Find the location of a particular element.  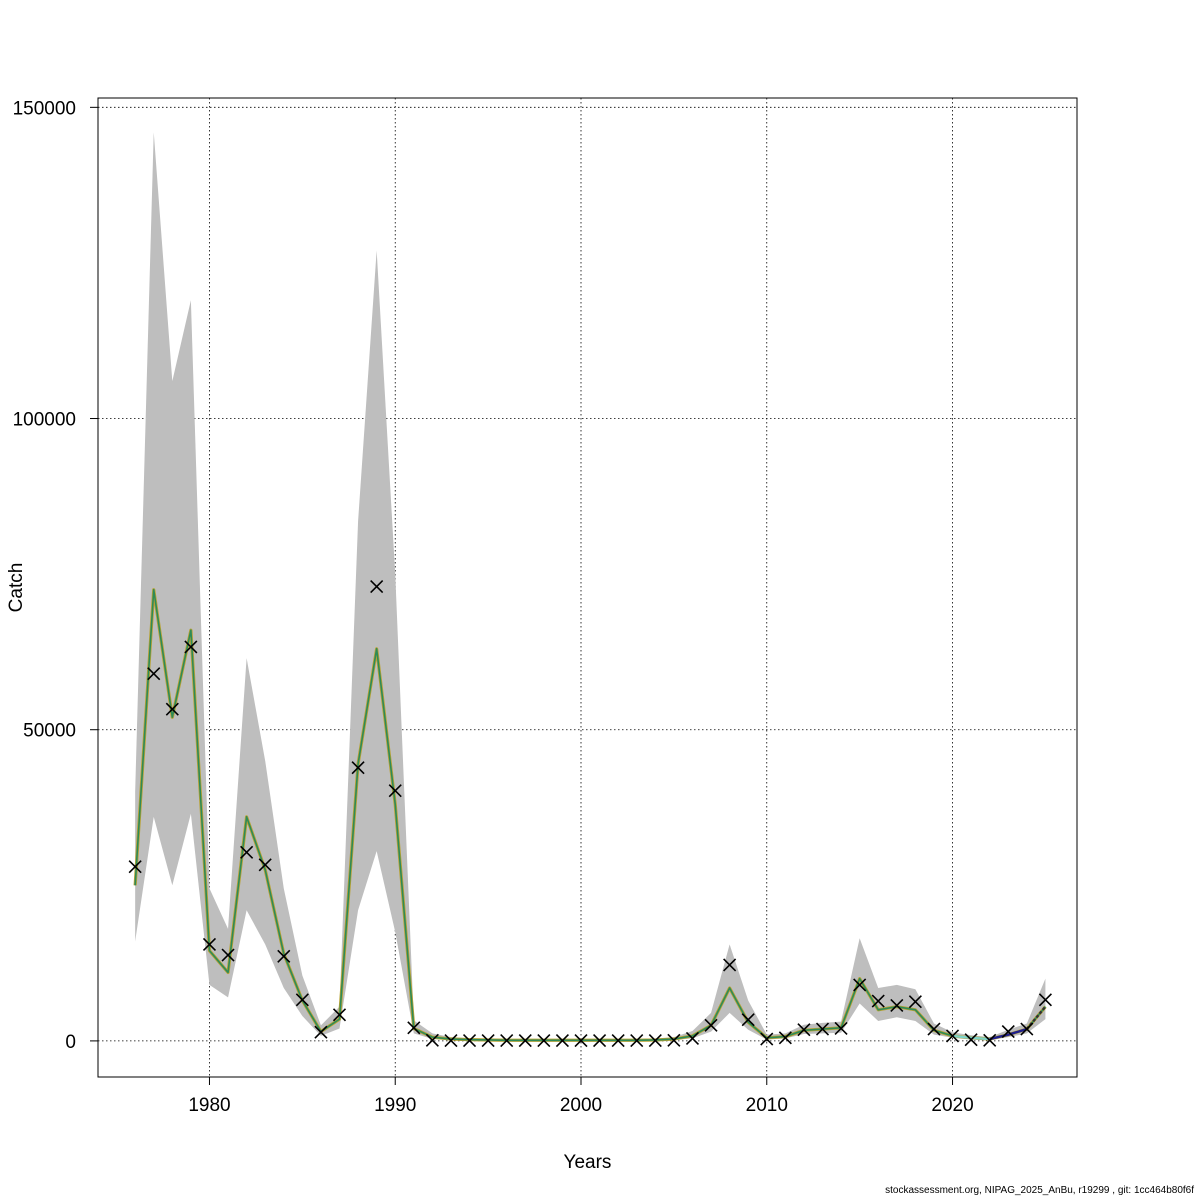

x-tick-label: 2000 is located at coordinates (581, 1105).